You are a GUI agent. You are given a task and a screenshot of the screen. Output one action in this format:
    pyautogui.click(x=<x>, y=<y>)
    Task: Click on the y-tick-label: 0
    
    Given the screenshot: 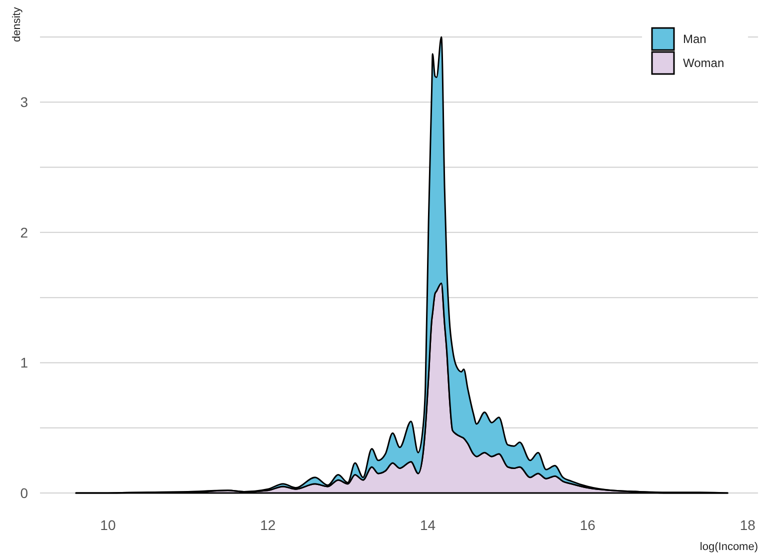 What is the action you would take?
    pyautogui.click(x=24, y=492)
    